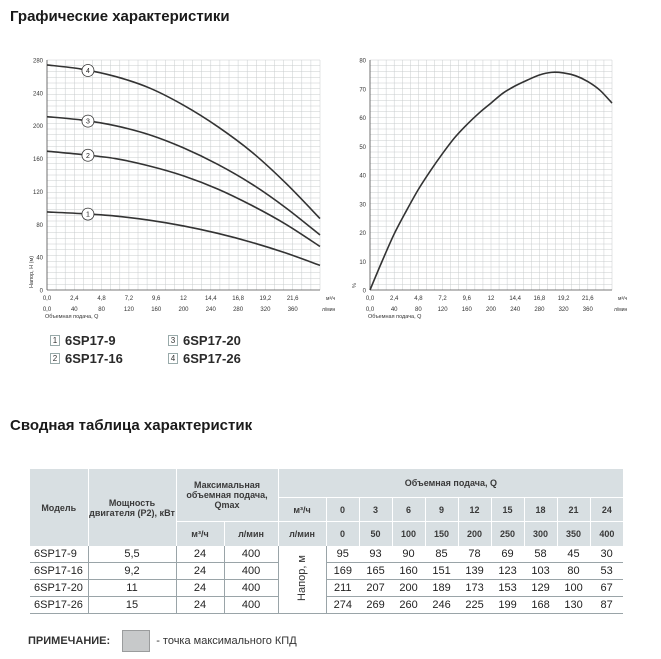 This screenshot has height=659, width=661. I want to click on cell-head: 269, so click(376, 605).